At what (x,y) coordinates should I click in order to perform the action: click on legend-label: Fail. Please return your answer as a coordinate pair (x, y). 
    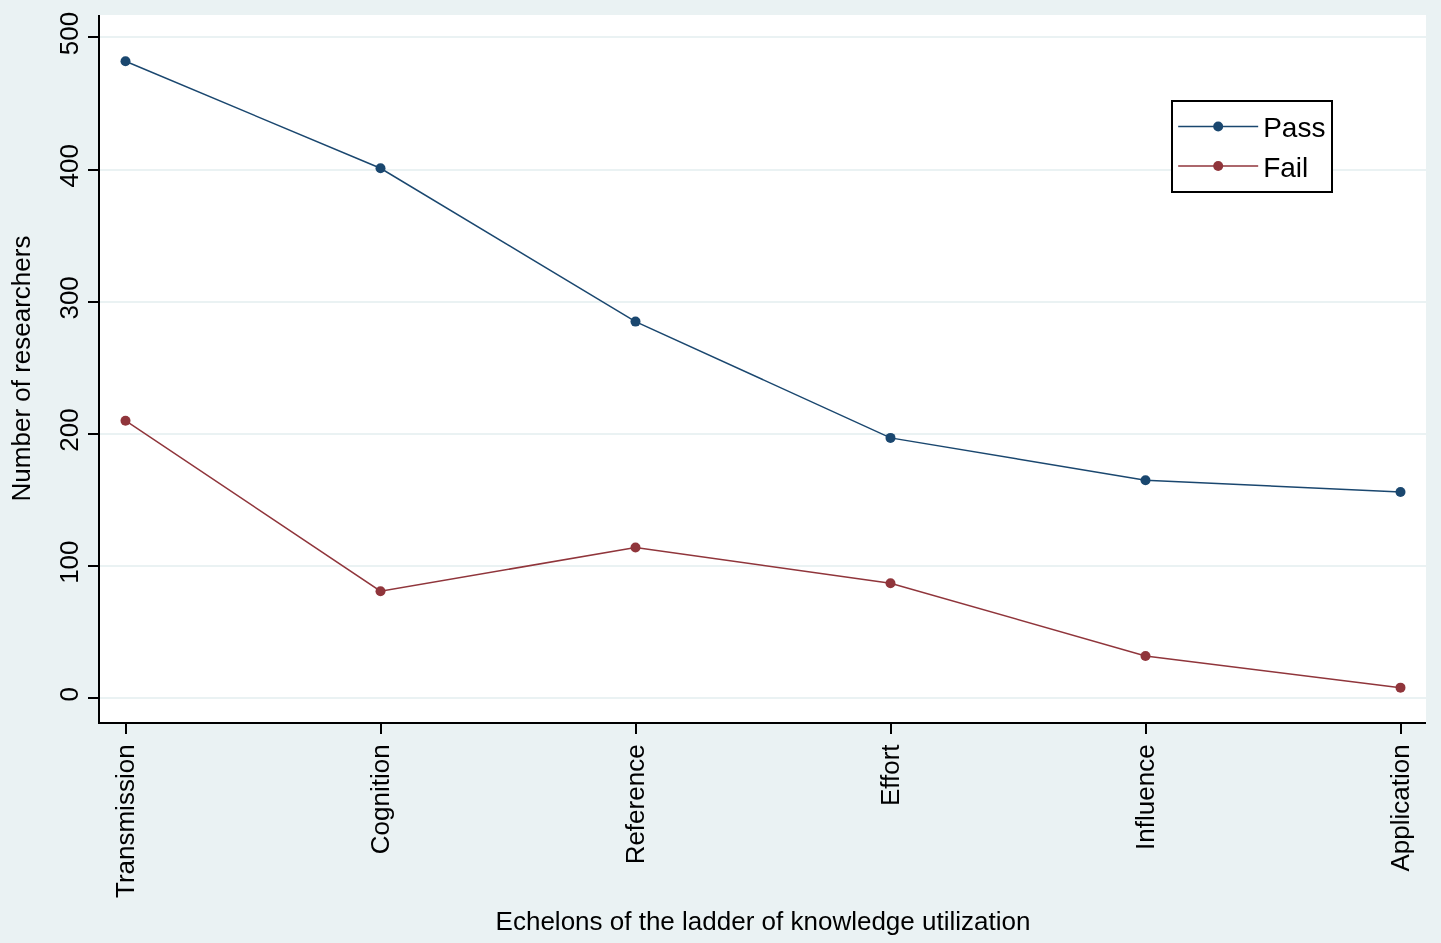
    Looking at the image, I should click on (1286, 167).